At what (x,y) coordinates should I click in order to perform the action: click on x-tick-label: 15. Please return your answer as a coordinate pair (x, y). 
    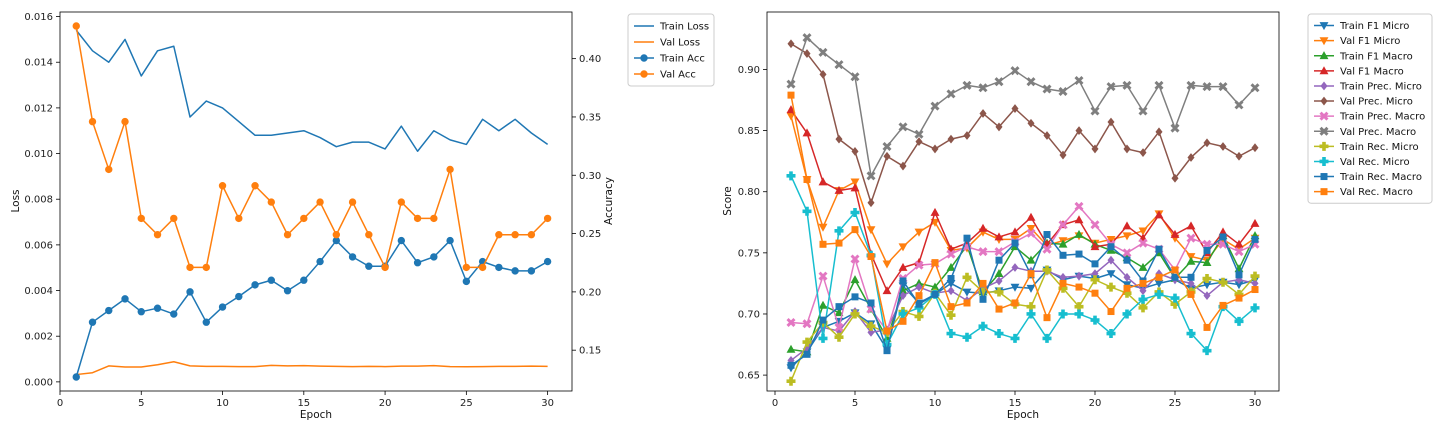
    Looking at the image, I should click on (303, 403).